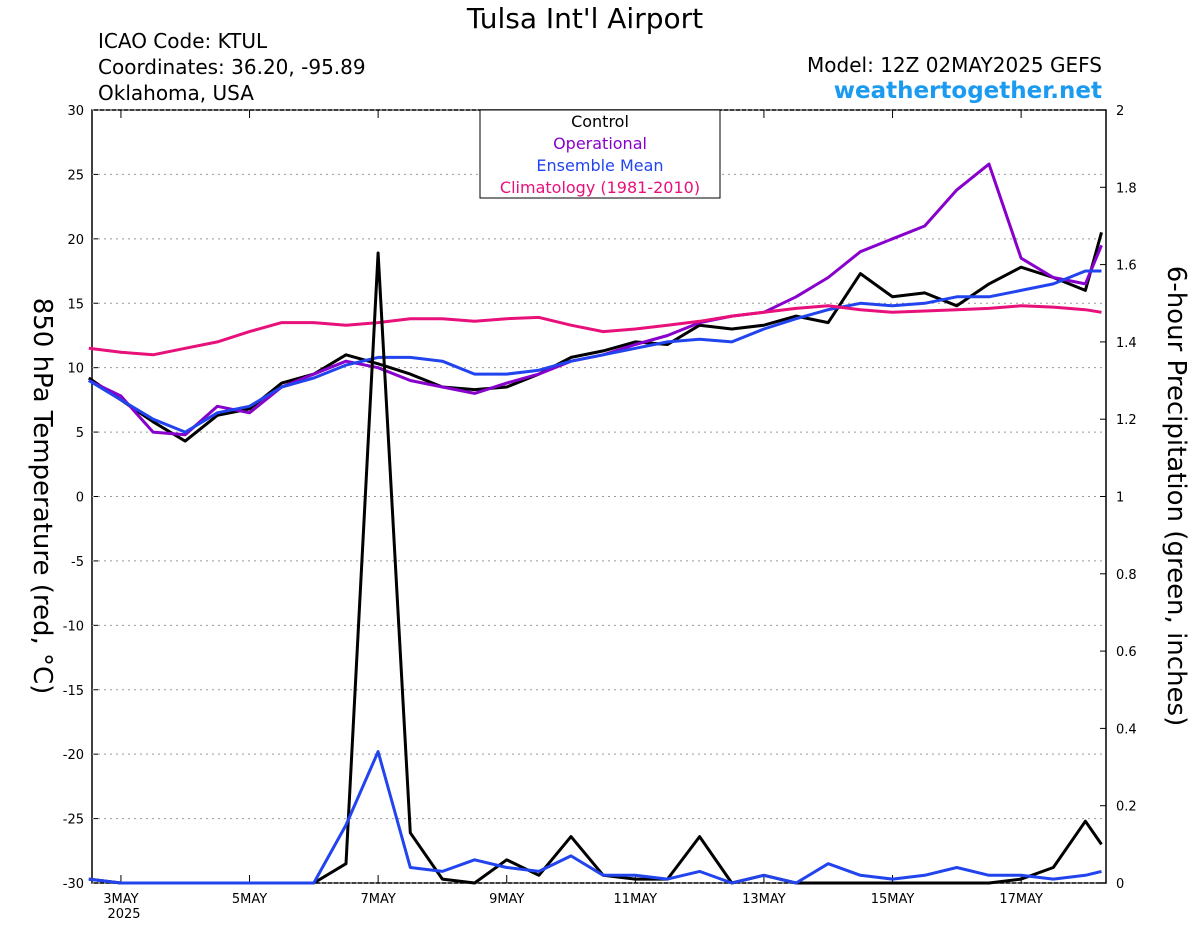 This screenshot has height=927, width=1200. Describe the element at coordinates (73, 755) in the screenshot. I see `y-tick-label: -20` at that location.